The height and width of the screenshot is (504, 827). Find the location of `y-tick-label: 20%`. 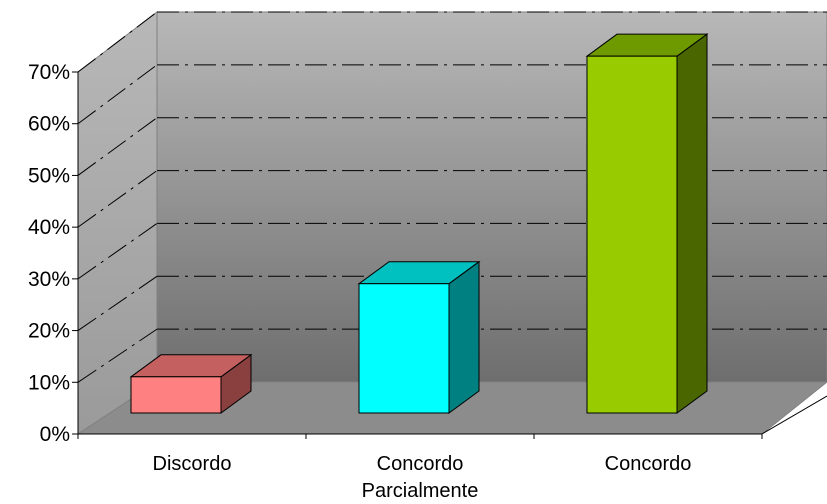

y-tick-label: 20% is located at coordinates (49, 331).